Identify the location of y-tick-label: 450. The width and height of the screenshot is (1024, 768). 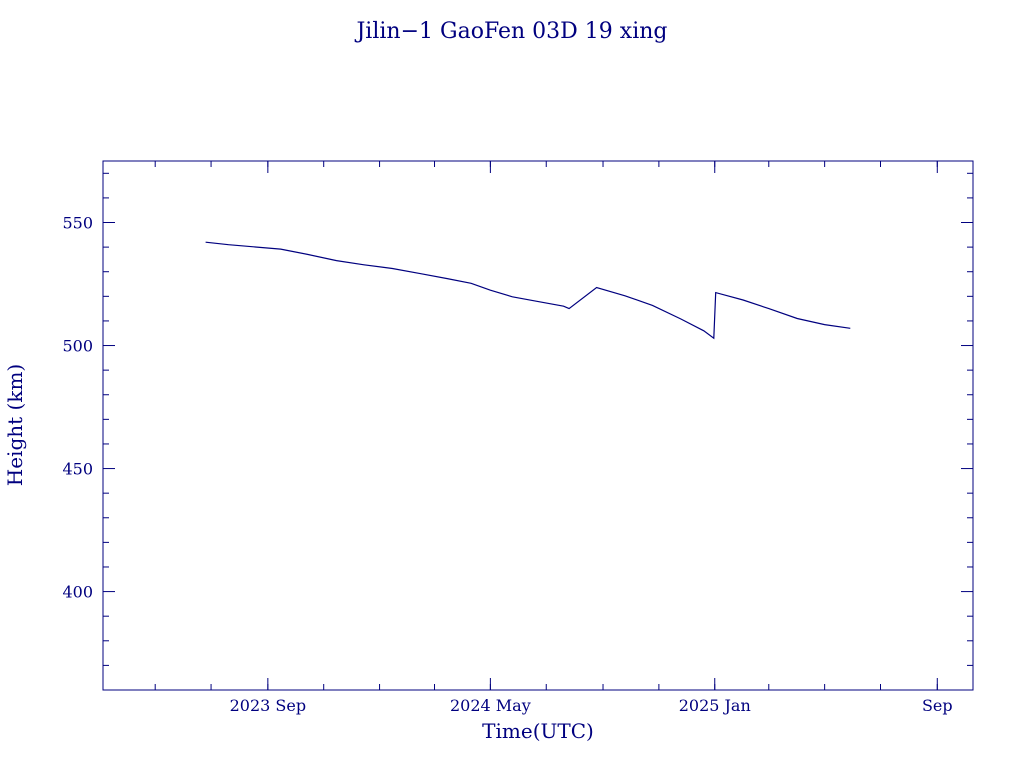
(77, 469).